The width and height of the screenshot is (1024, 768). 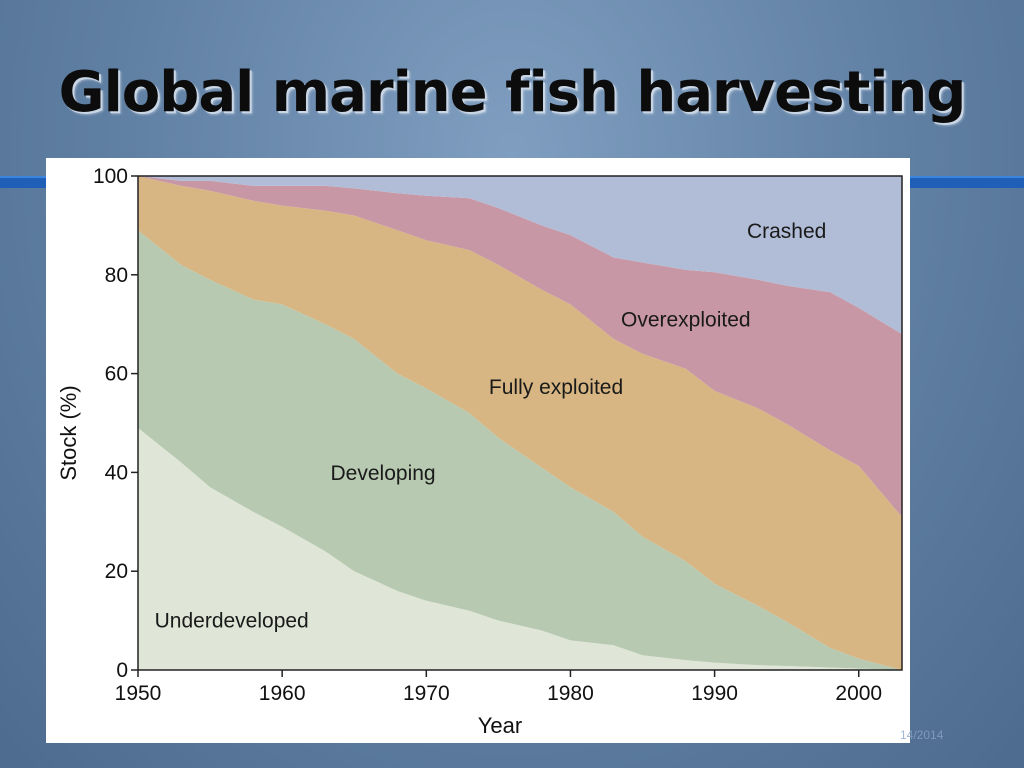 I want to click on x-tick-label-1980: 1980, so click(x=570, y=693).